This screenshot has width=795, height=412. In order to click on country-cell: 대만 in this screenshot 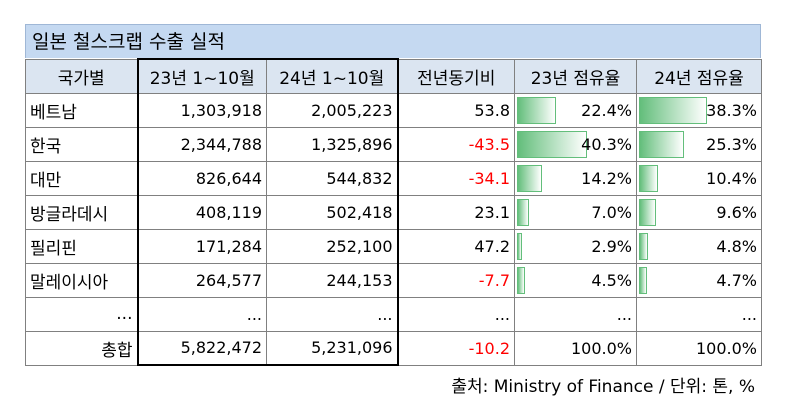, I will do `click(81, 178)`.